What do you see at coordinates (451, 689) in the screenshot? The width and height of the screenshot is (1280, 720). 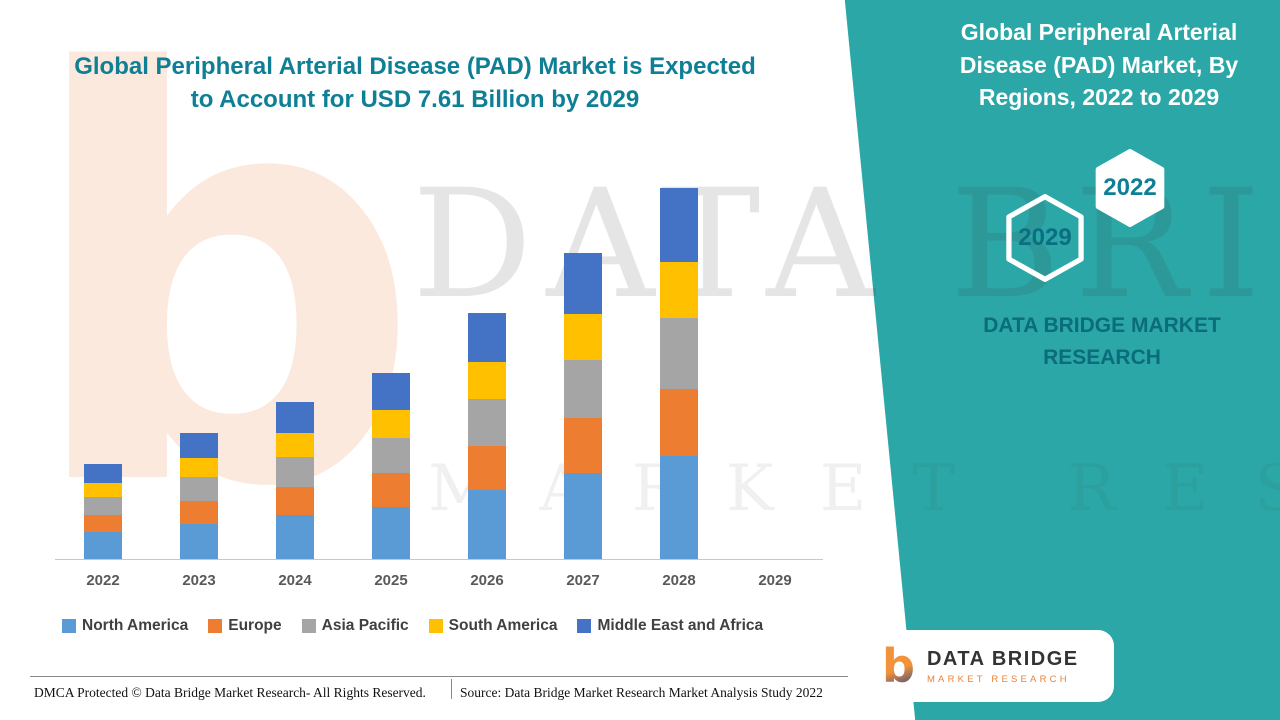 I see `footer-vertical-divider` at bounding box center [451, 689].